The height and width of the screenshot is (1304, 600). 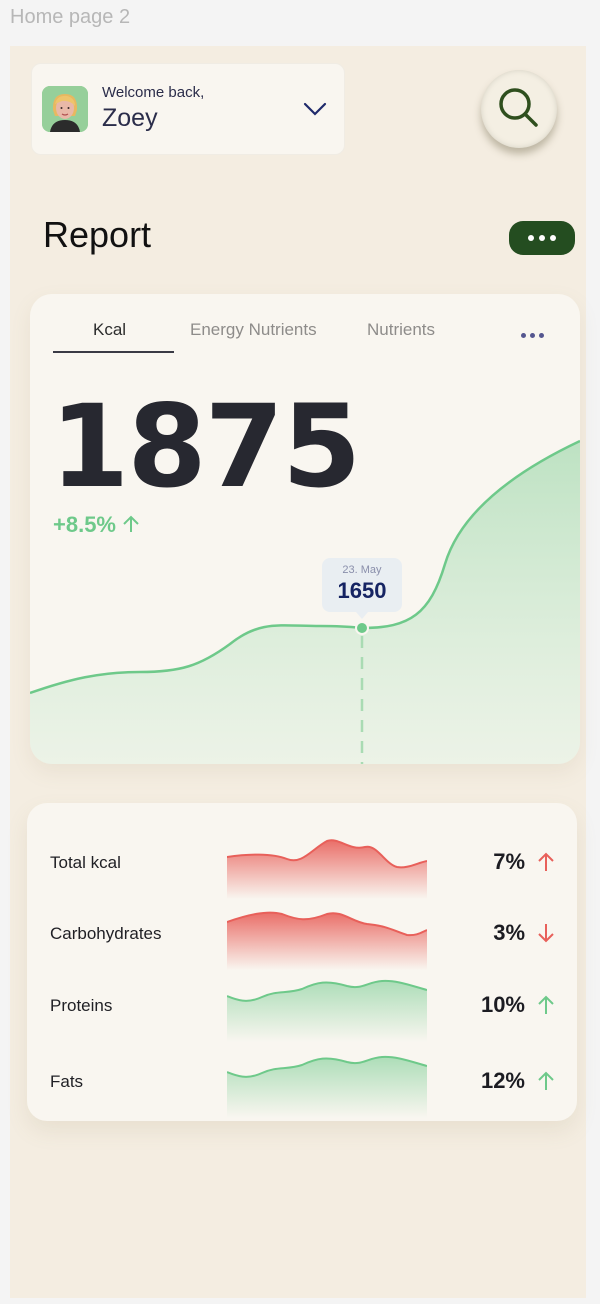 What do you see at coordinates (130, 118) in the screenshot?
I see `username: Zoey` at bounding box center [130, 118].